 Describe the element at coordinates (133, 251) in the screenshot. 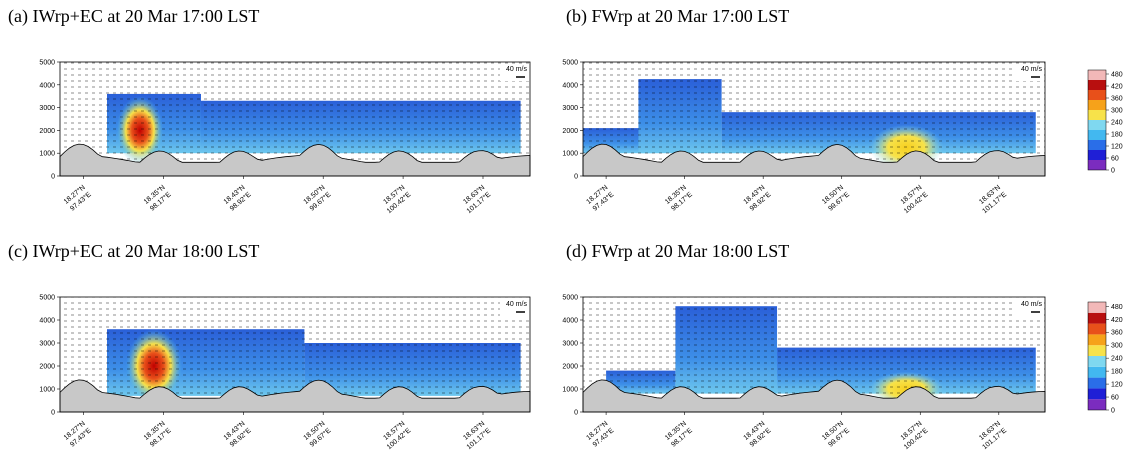

I see `panel-title: (c) IWrp+EC at 20 Mar 18:00 LST` at that location.